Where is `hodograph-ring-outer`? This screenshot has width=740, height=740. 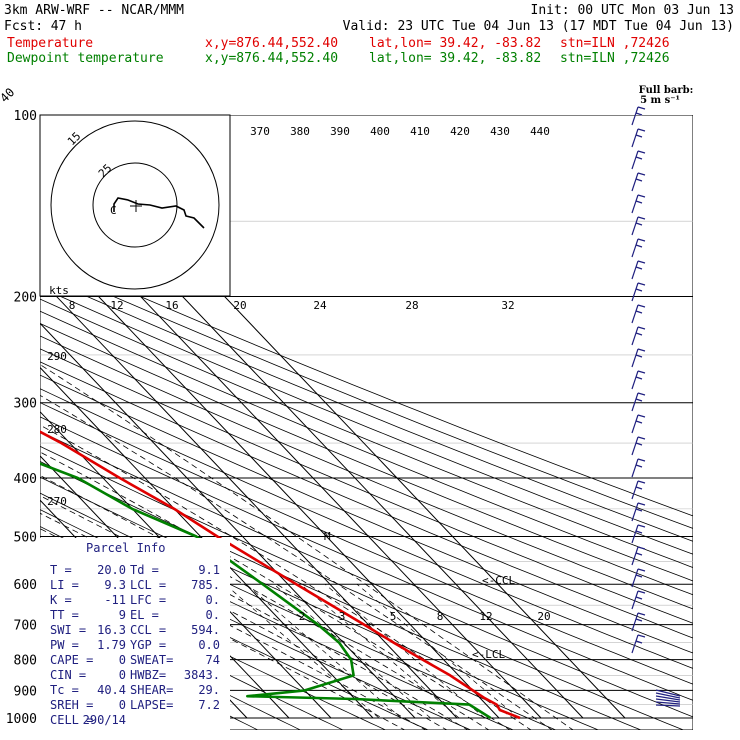
hodograph-ring-outer is located at coordinates (135, 205).